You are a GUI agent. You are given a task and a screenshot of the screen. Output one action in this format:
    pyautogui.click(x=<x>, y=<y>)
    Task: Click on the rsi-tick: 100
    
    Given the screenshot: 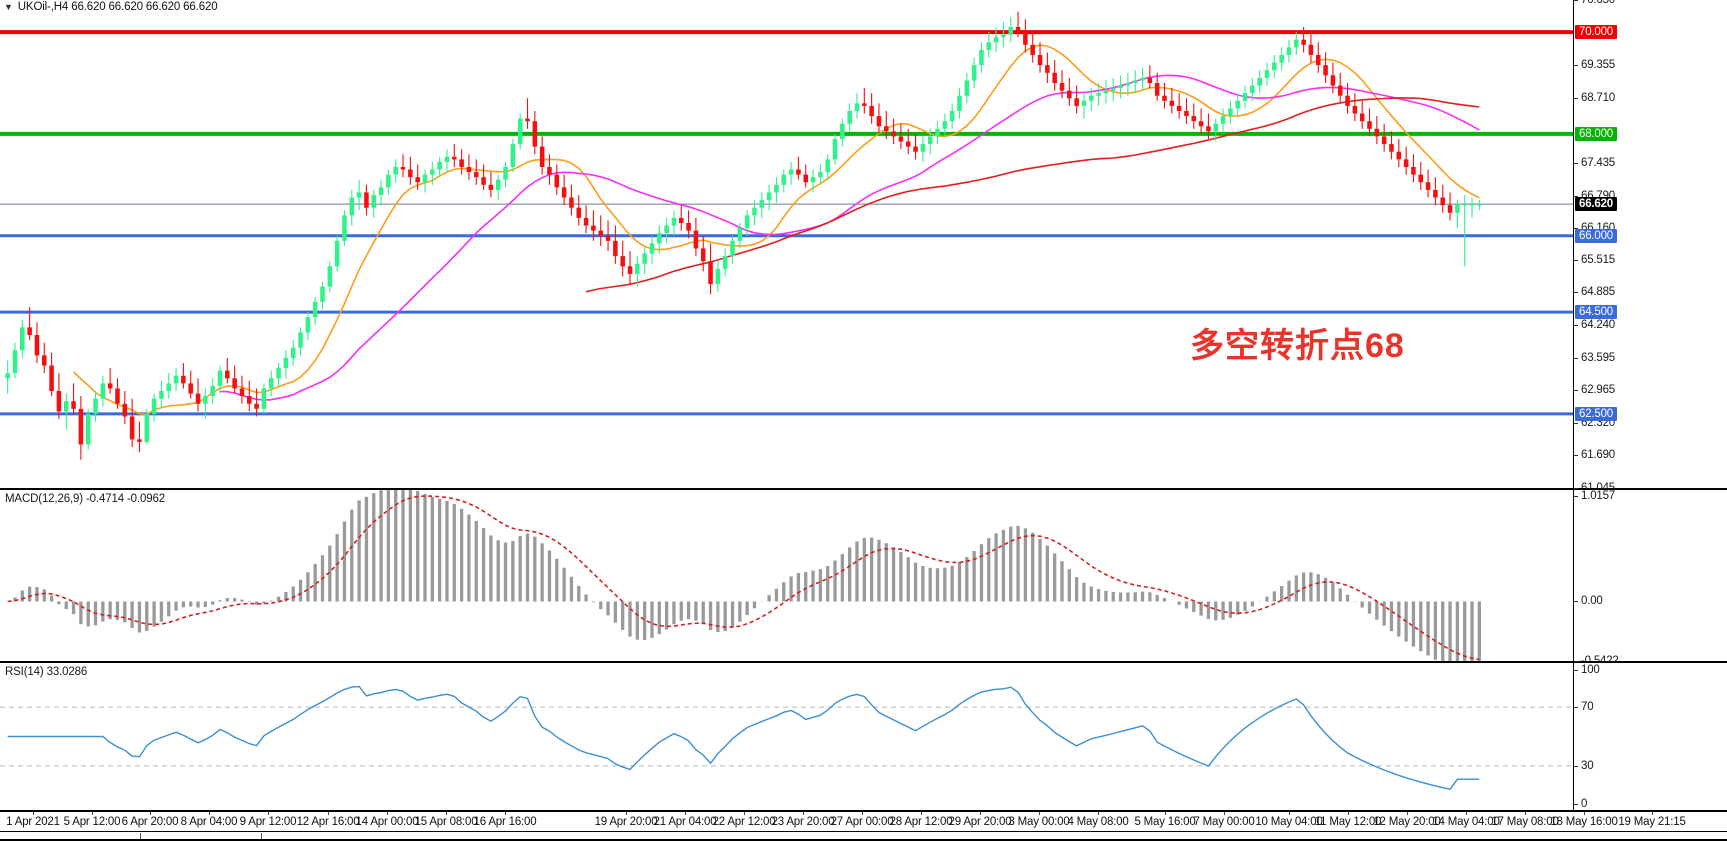 What is the action you would take?
    pyautogui.click(x=1587, y=670)
    